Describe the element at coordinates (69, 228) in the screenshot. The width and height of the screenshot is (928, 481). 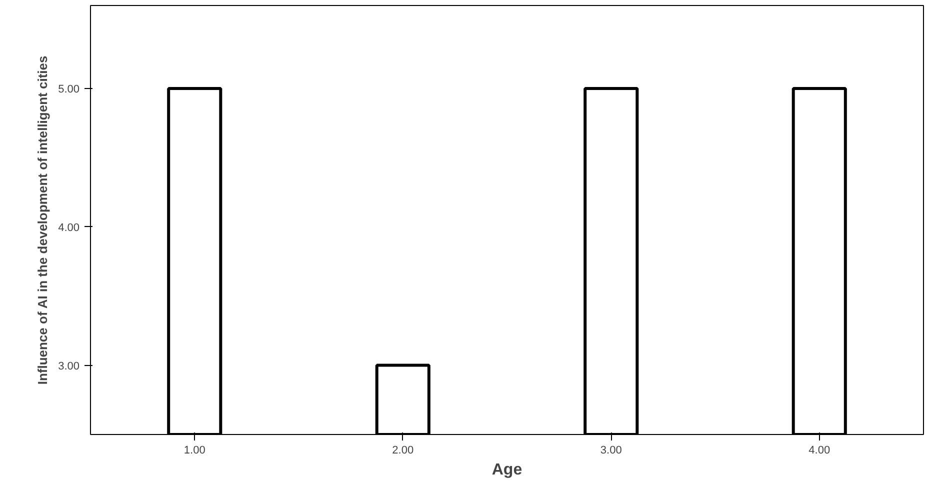
I see `y-tick-label: 4.00` at that location.